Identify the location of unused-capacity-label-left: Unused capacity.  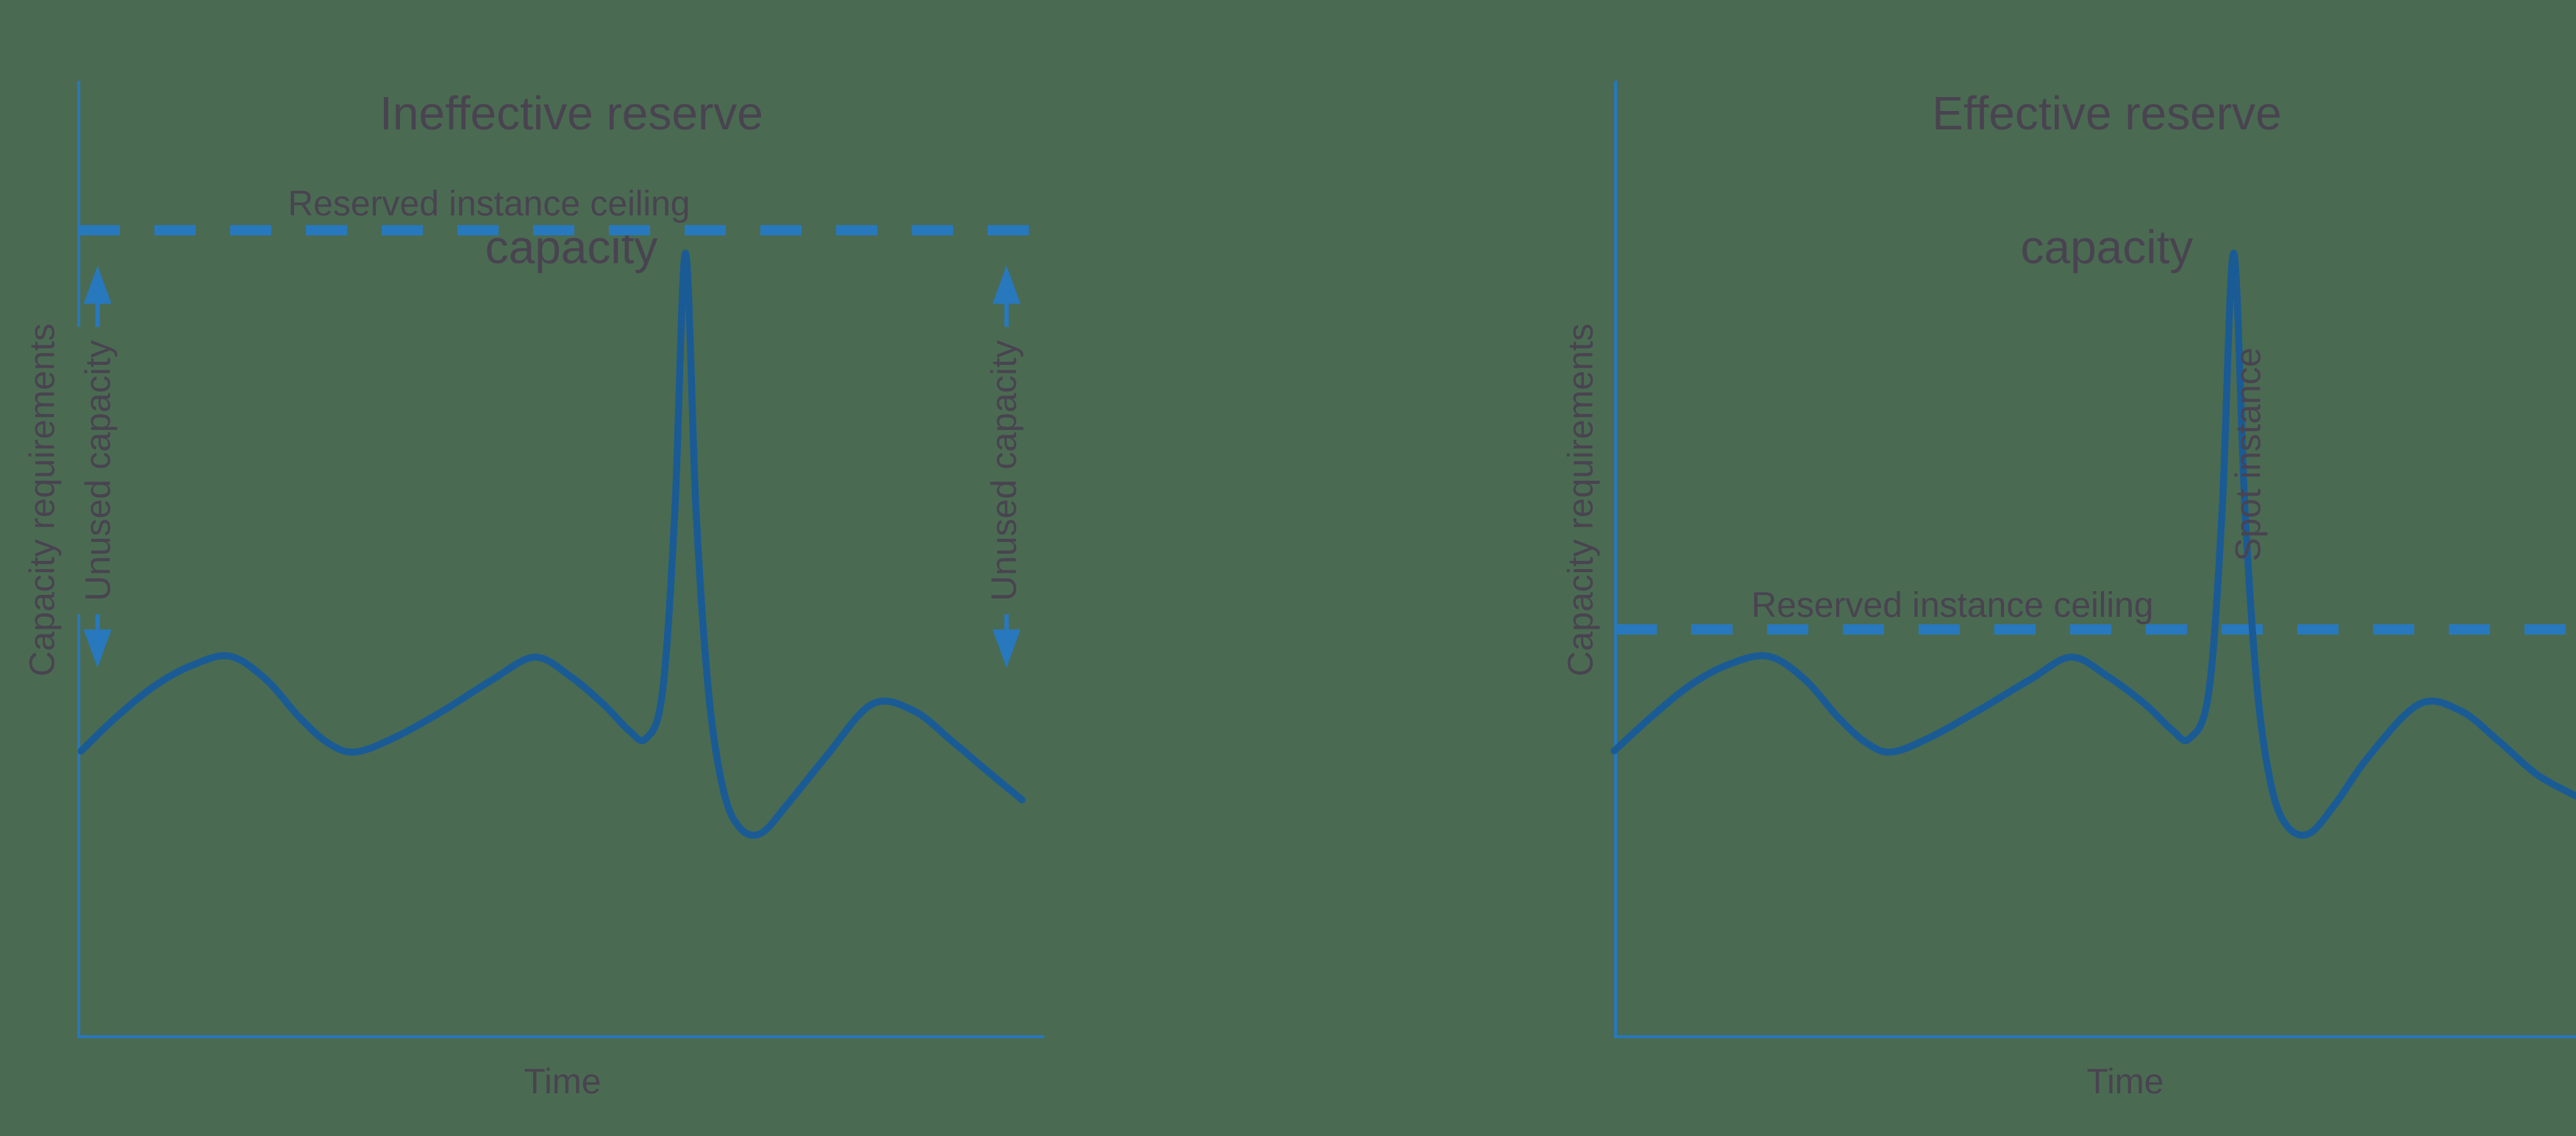
(98, 471).